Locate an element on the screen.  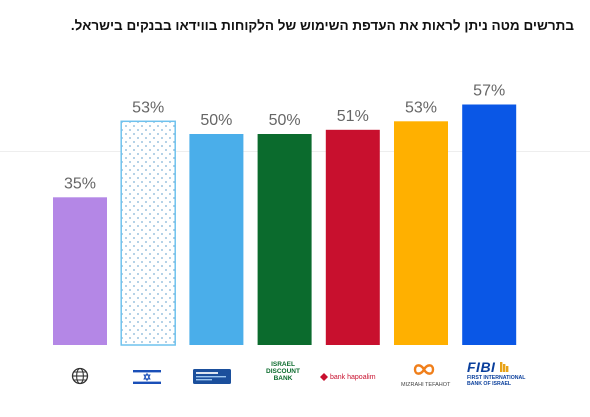
value-label-mizrahi-tefahot: 53% is located at coordinates (421, 107).